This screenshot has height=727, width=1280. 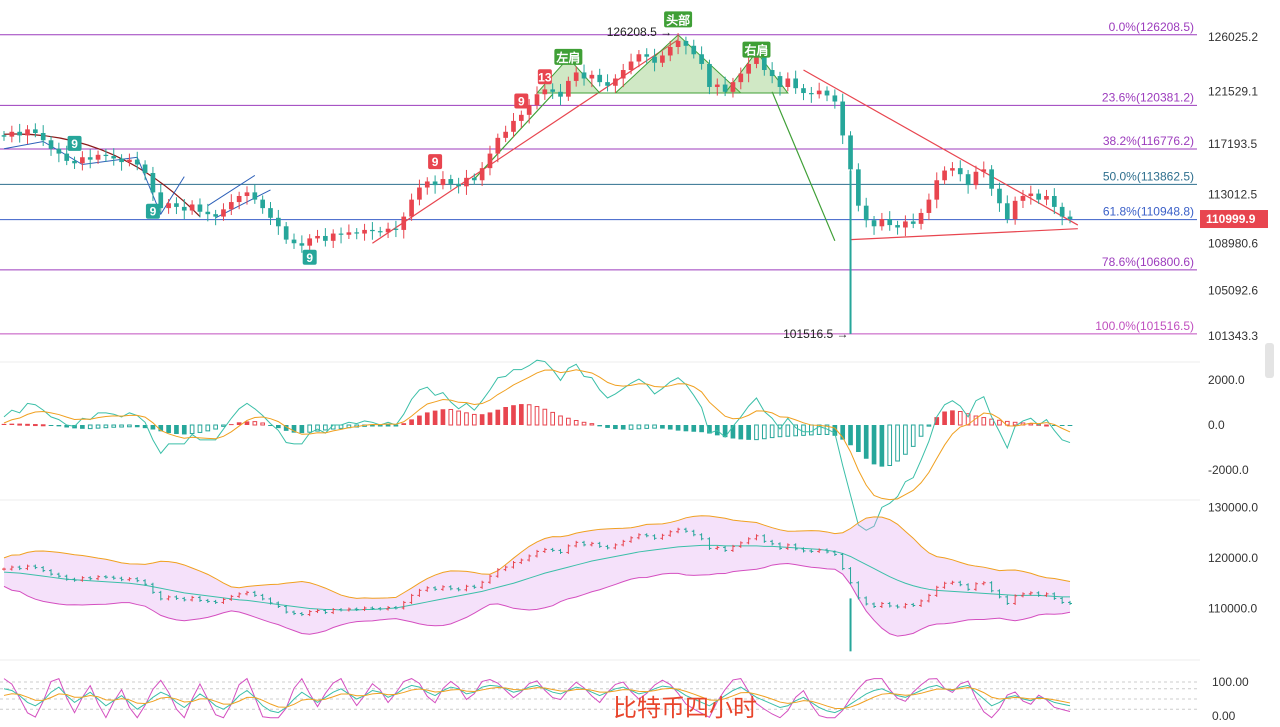 I want to click on td-label-0: 9, so click(x=74, y=143).